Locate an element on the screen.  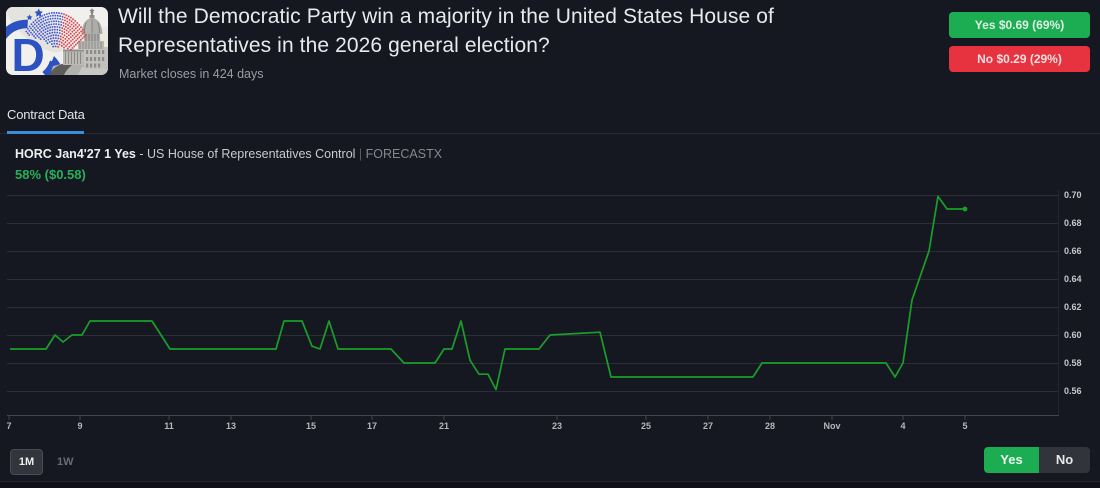
svg-text: 21 is located at coordinates (444, 426).